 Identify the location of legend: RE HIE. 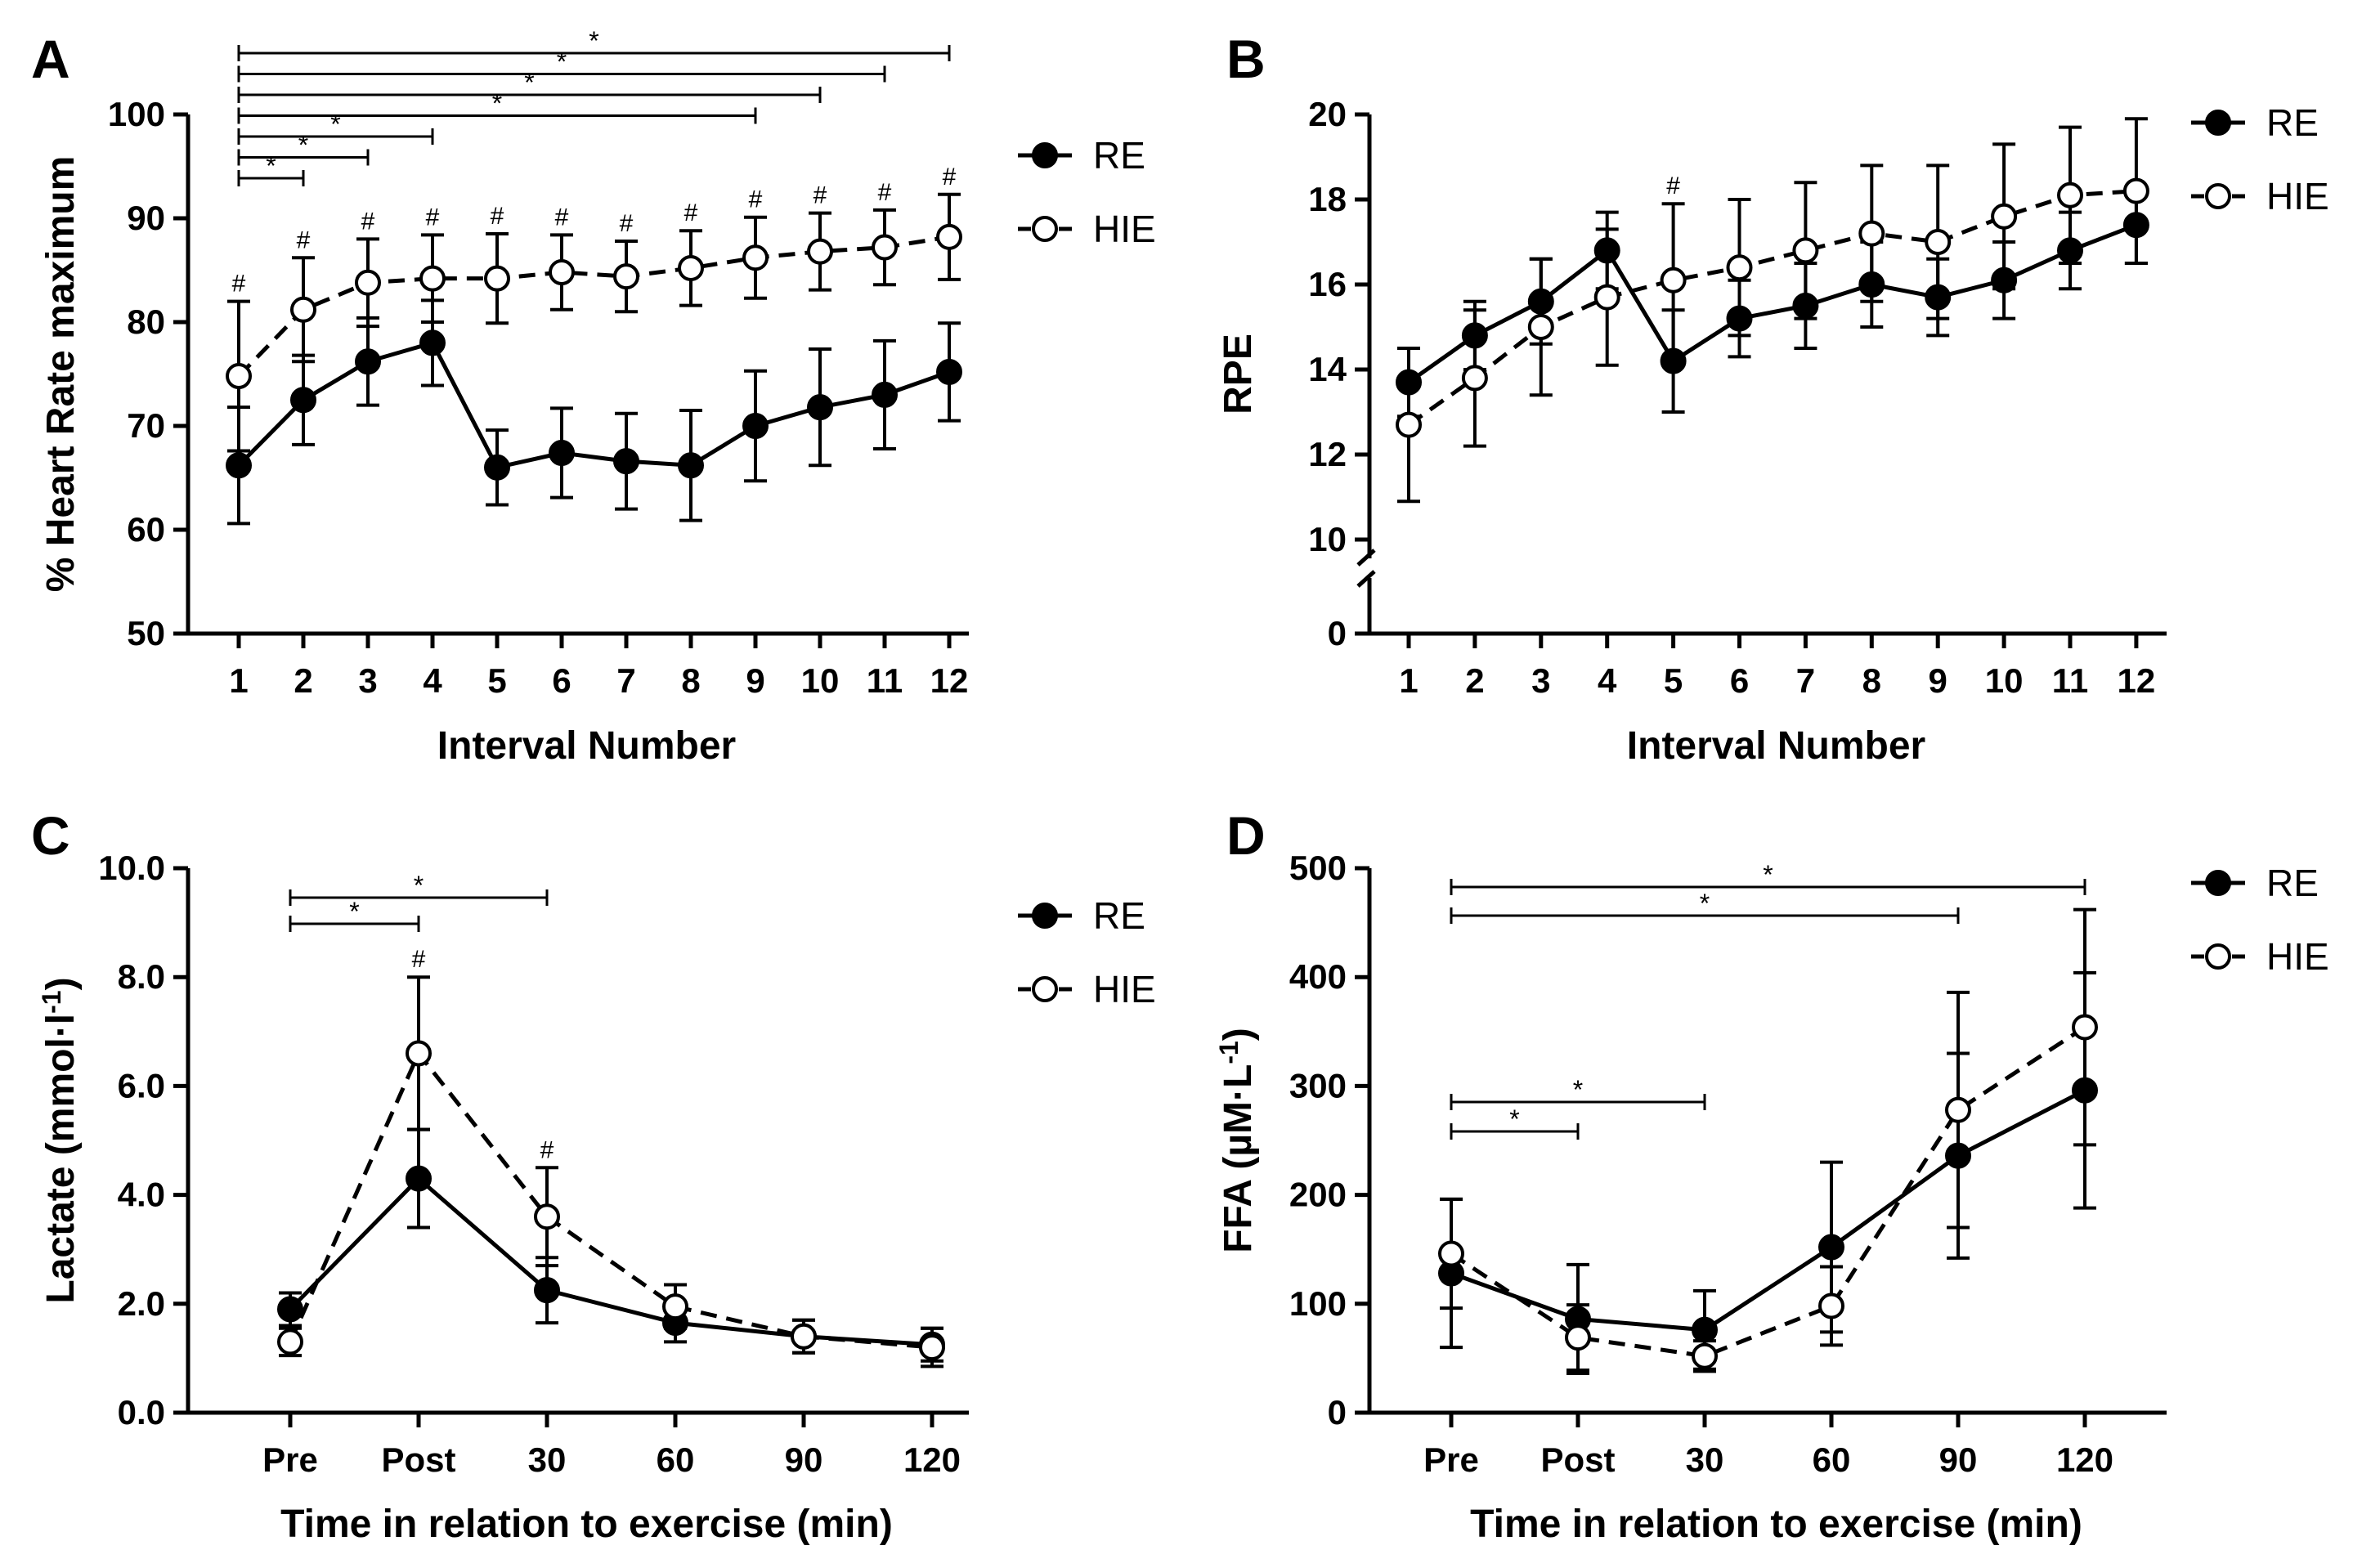
(1087, 952).